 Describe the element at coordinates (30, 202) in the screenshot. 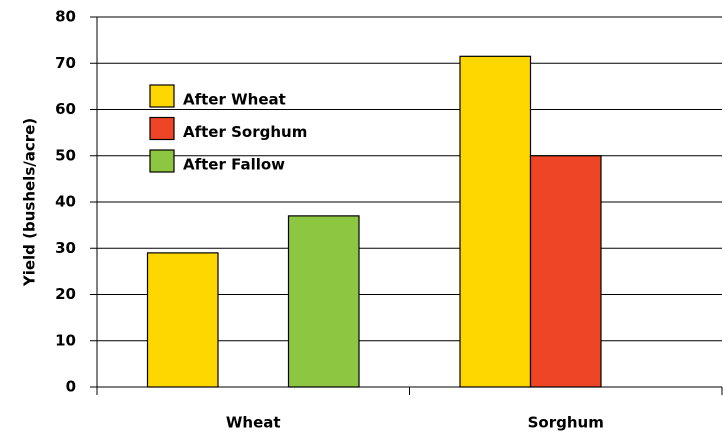

I see `y-axis-label: Yield (bushels/acre)` at that location.